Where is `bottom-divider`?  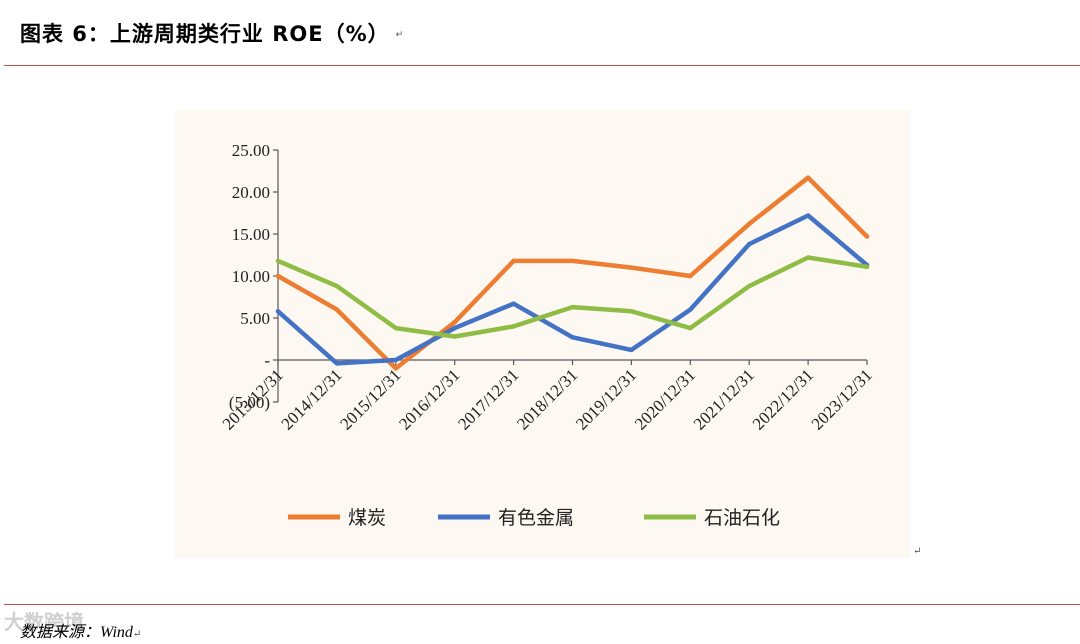 bottom-divider is located at coordinates (542, 604).